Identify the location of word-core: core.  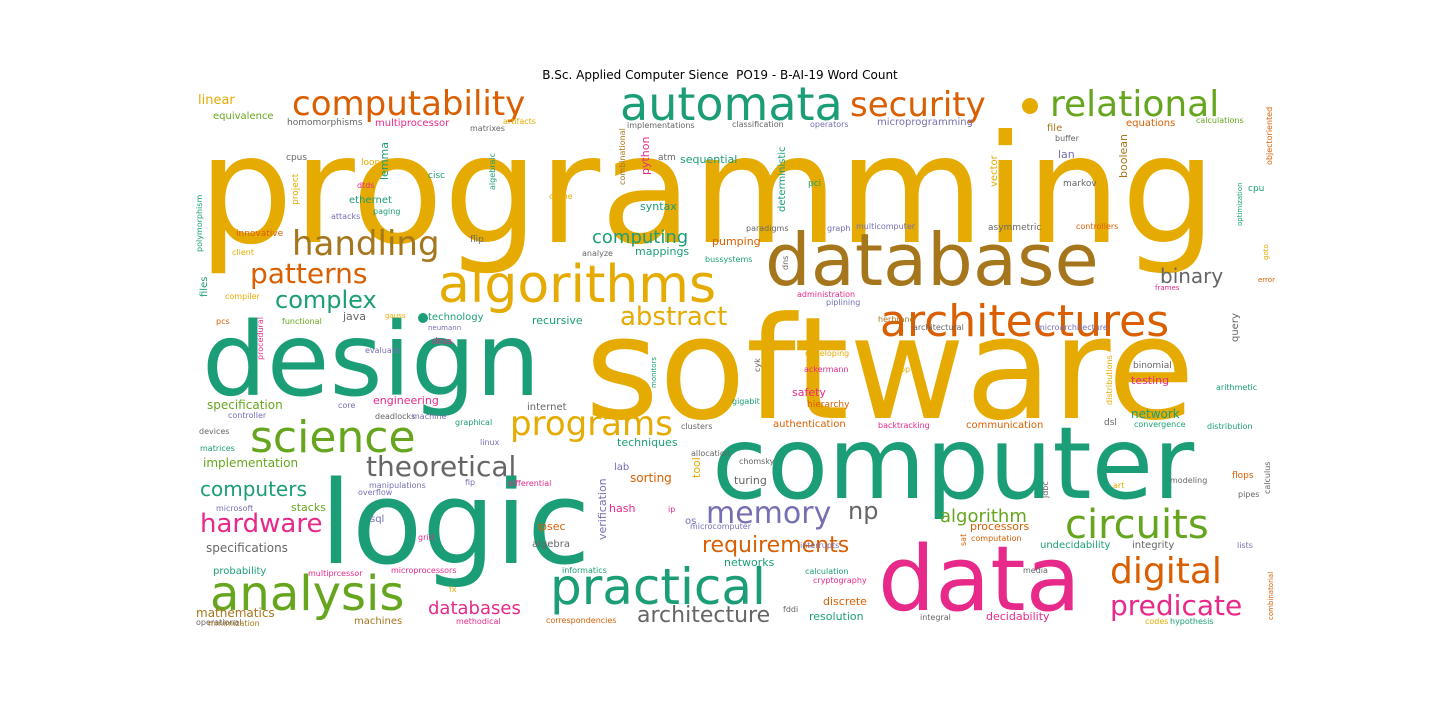
(346, 405).